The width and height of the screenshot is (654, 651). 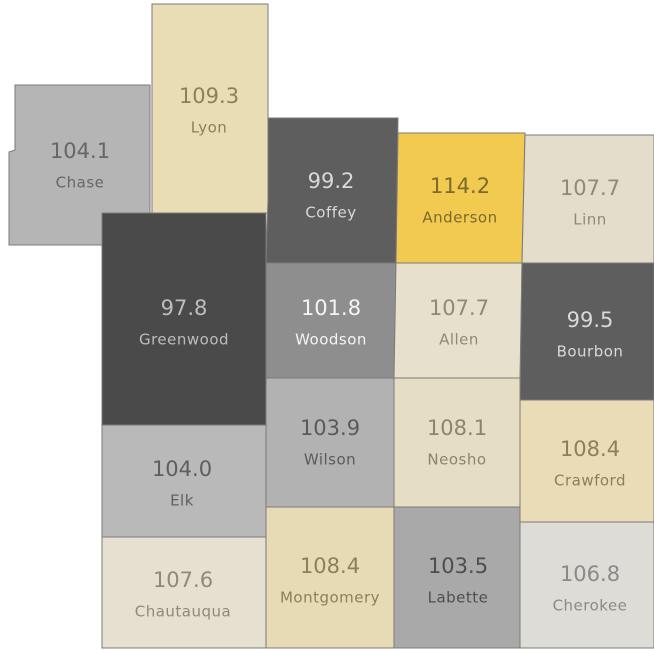 I want to click on county-value: 97.8, so click(x=184, y=308).